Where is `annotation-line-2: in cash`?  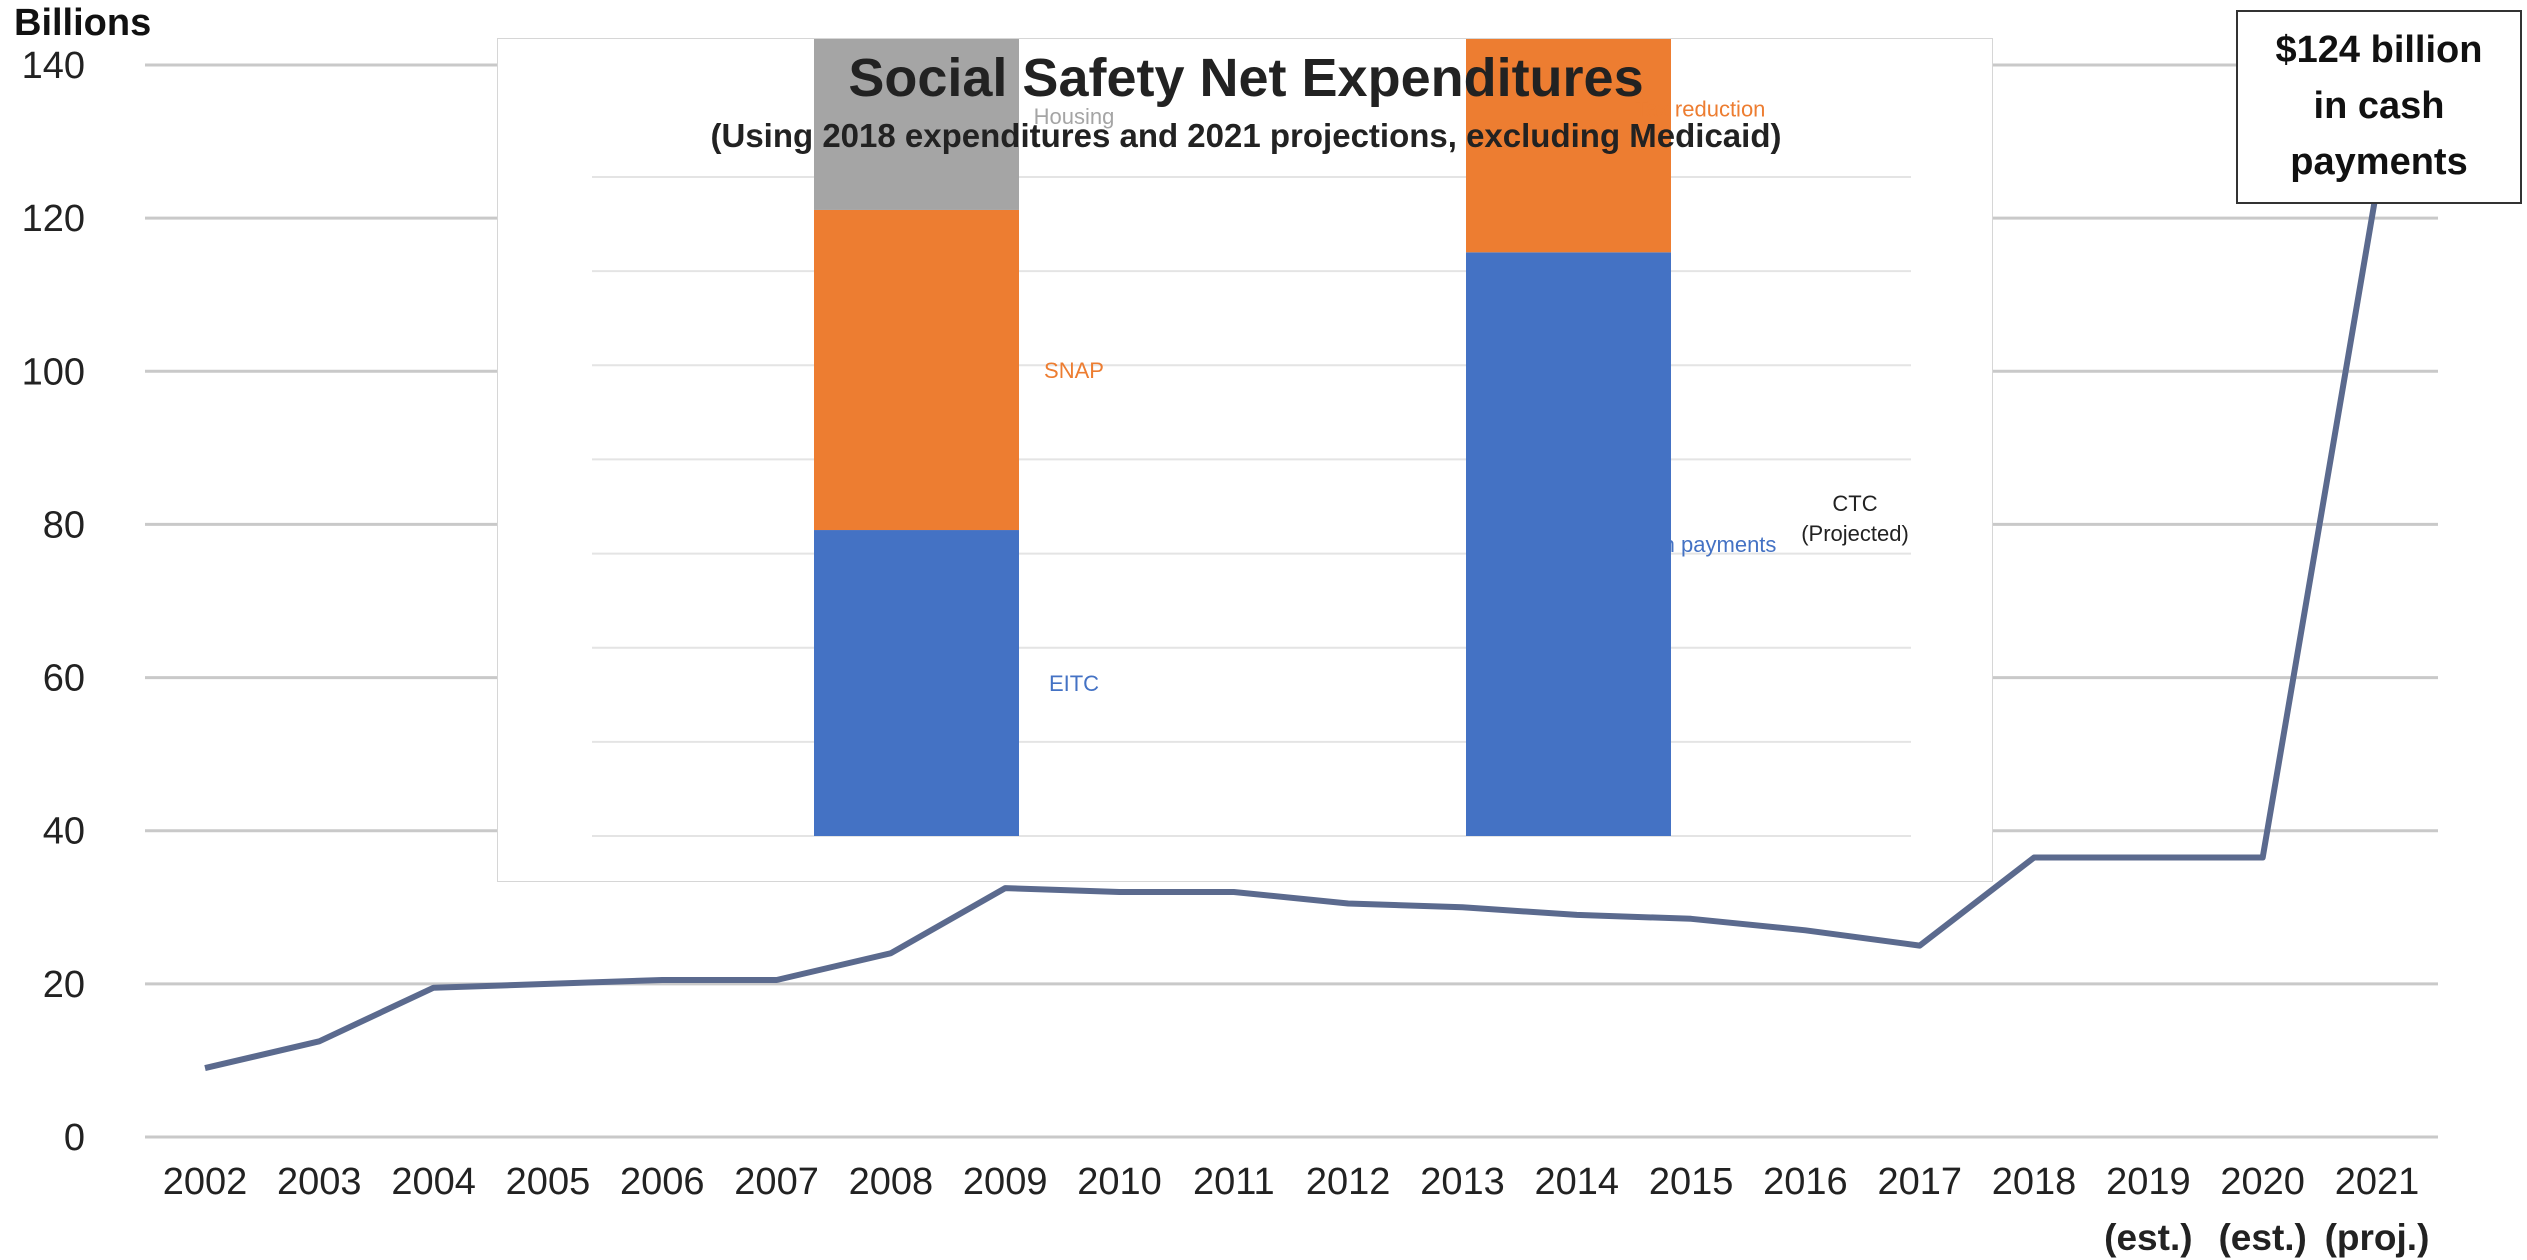 annotation-line-2: in cash is located at coordinates (2379, 106).